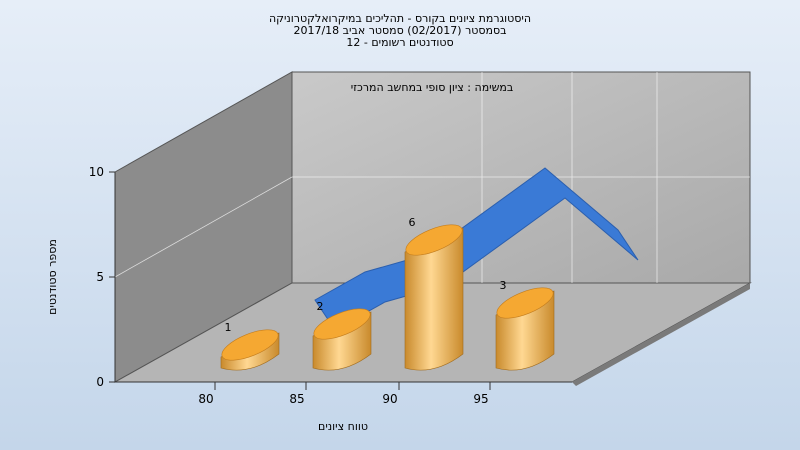 This screenshot has height=450, width=800. Describe the element at coordinates (661, 334) in the screenshot. I see `floor-edge` at that location.